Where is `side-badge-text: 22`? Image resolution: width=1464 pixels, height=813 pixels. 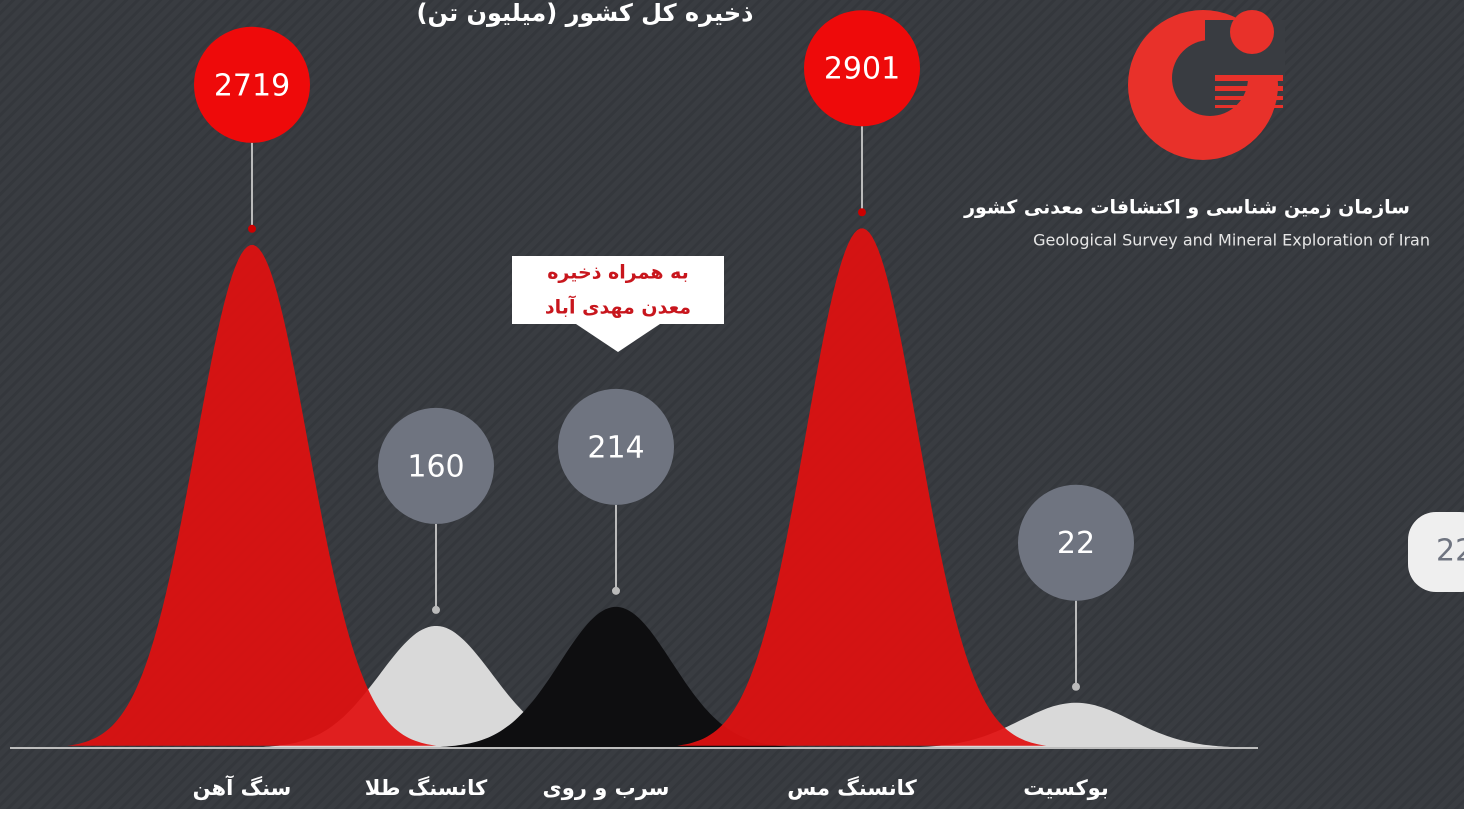
side-badge-text: 22 is located at coordinates (1450, 551).